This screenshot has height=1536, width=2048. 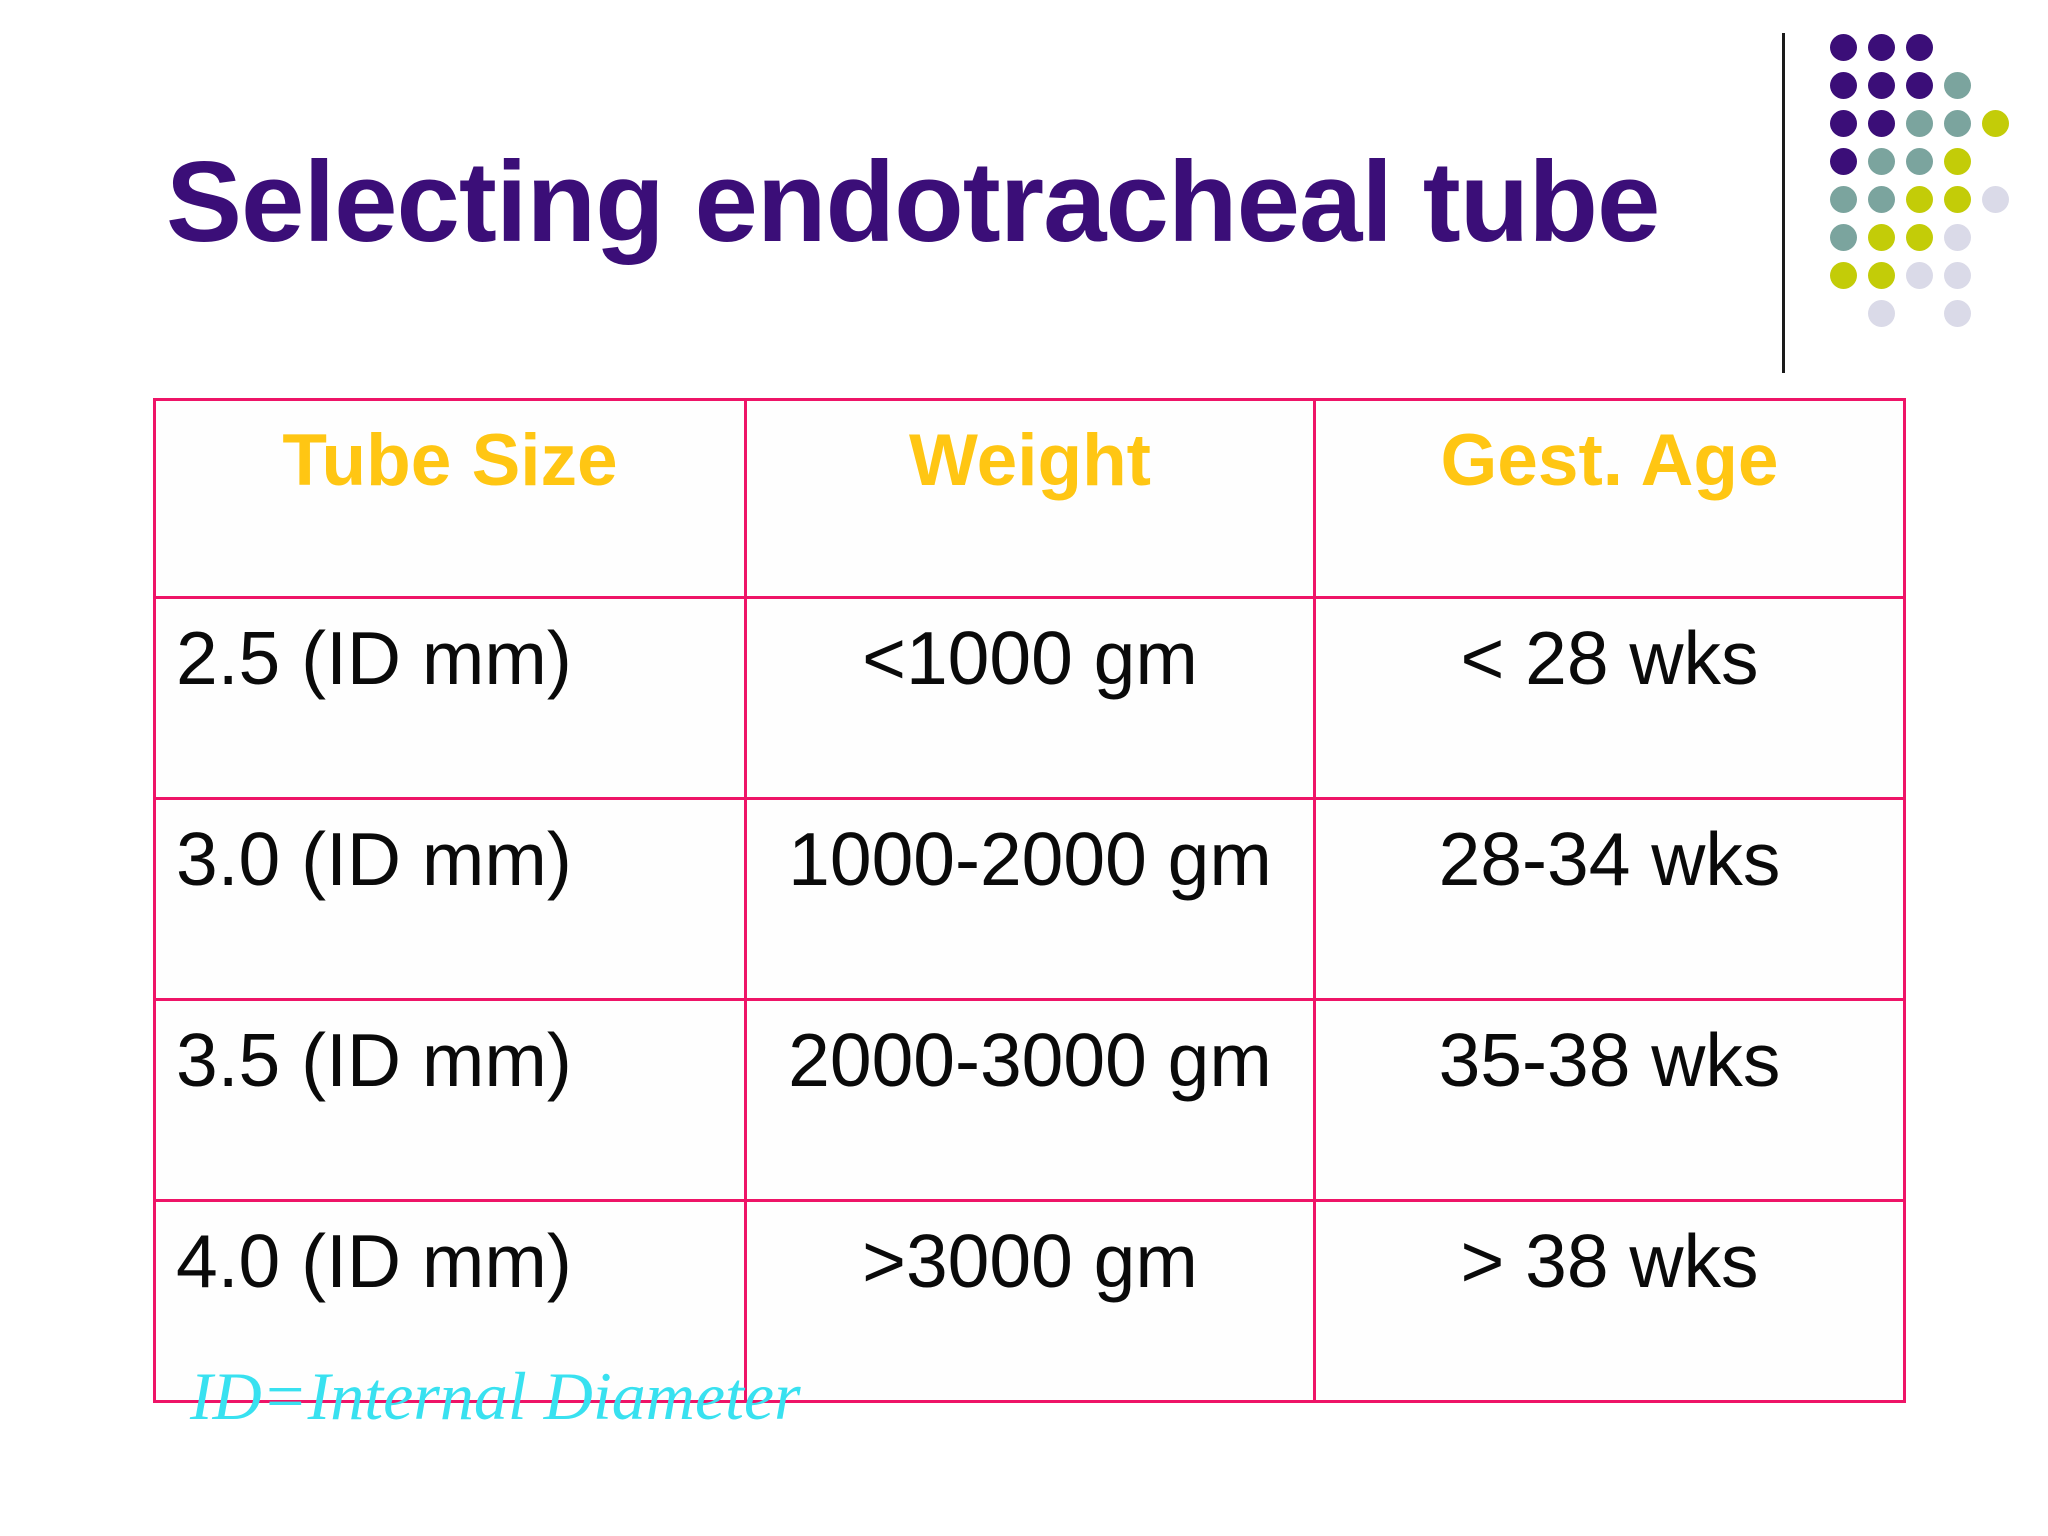 What do you see at coordinates (1919, 180) in the screenshot?
I see `dots-decoration-icon` at bounding box center [1919, 180].